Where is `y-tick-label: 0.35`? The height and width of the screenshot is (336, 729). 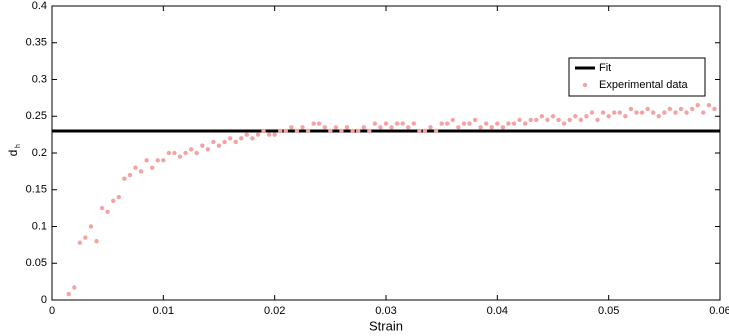
y-tick-label: 0.35 is located at coordinates (36, 43).